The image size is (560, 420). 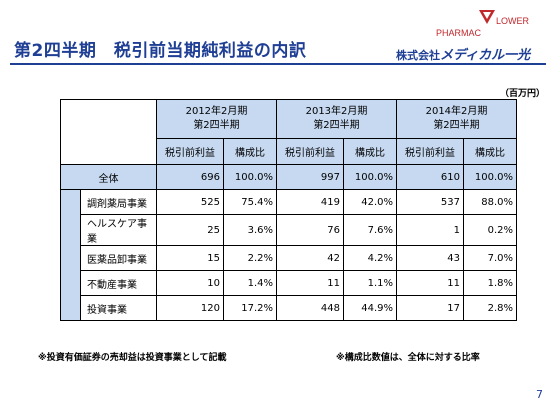 What do you see at coordinates (250, 308) in the screenshot?
I see `cell-value: 17.2%` at bounding box center [250, 308].